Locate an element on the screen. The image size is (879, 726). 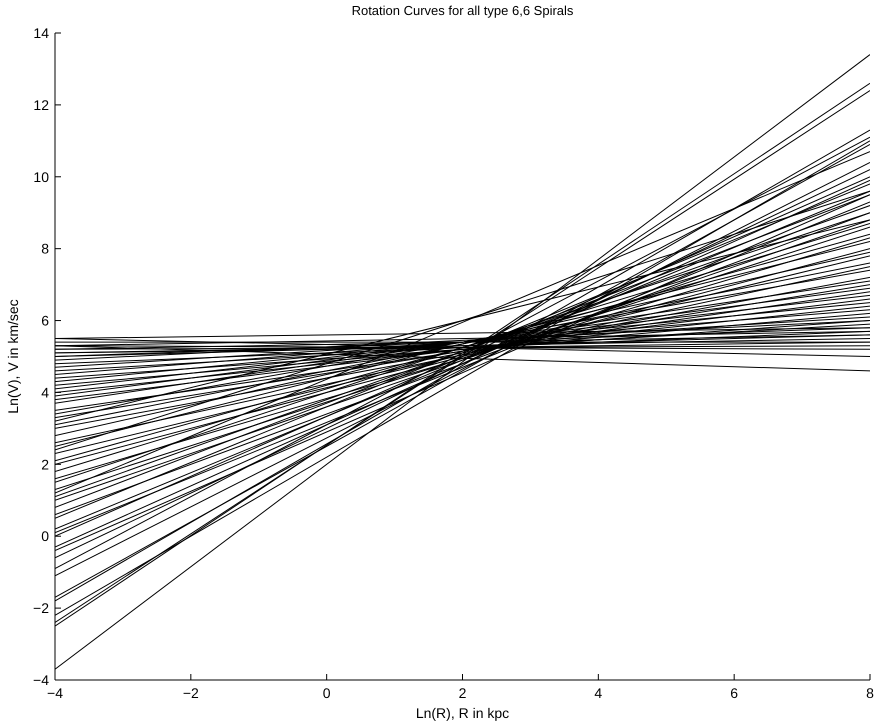
y-axis-title: Ln(V), V in km/sec is located at coordinates (13, 356).